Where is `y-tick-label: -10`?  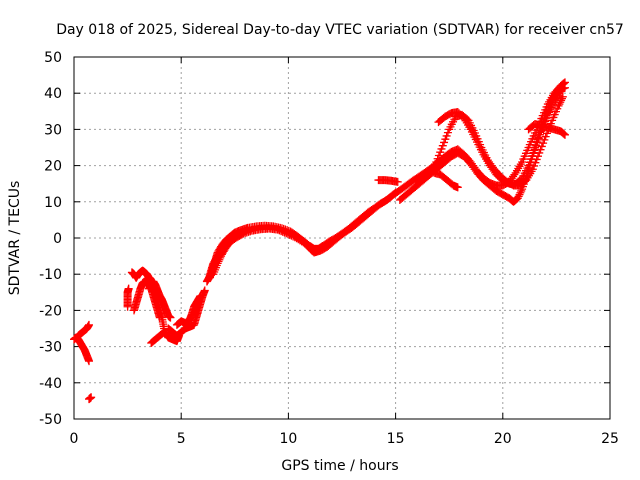
y-tick-label: -10 is located at coordinates (50, 275).